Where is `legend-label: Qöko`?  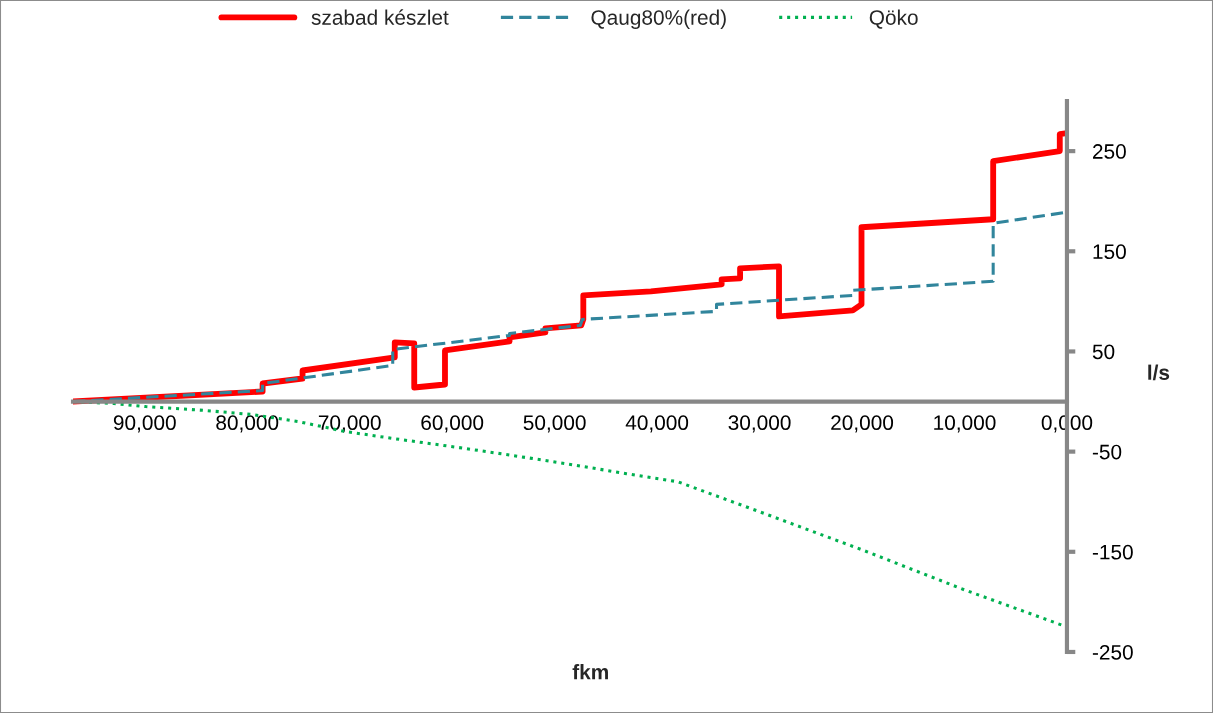
legend-label: Qöko is located at coordinates (893, 19).